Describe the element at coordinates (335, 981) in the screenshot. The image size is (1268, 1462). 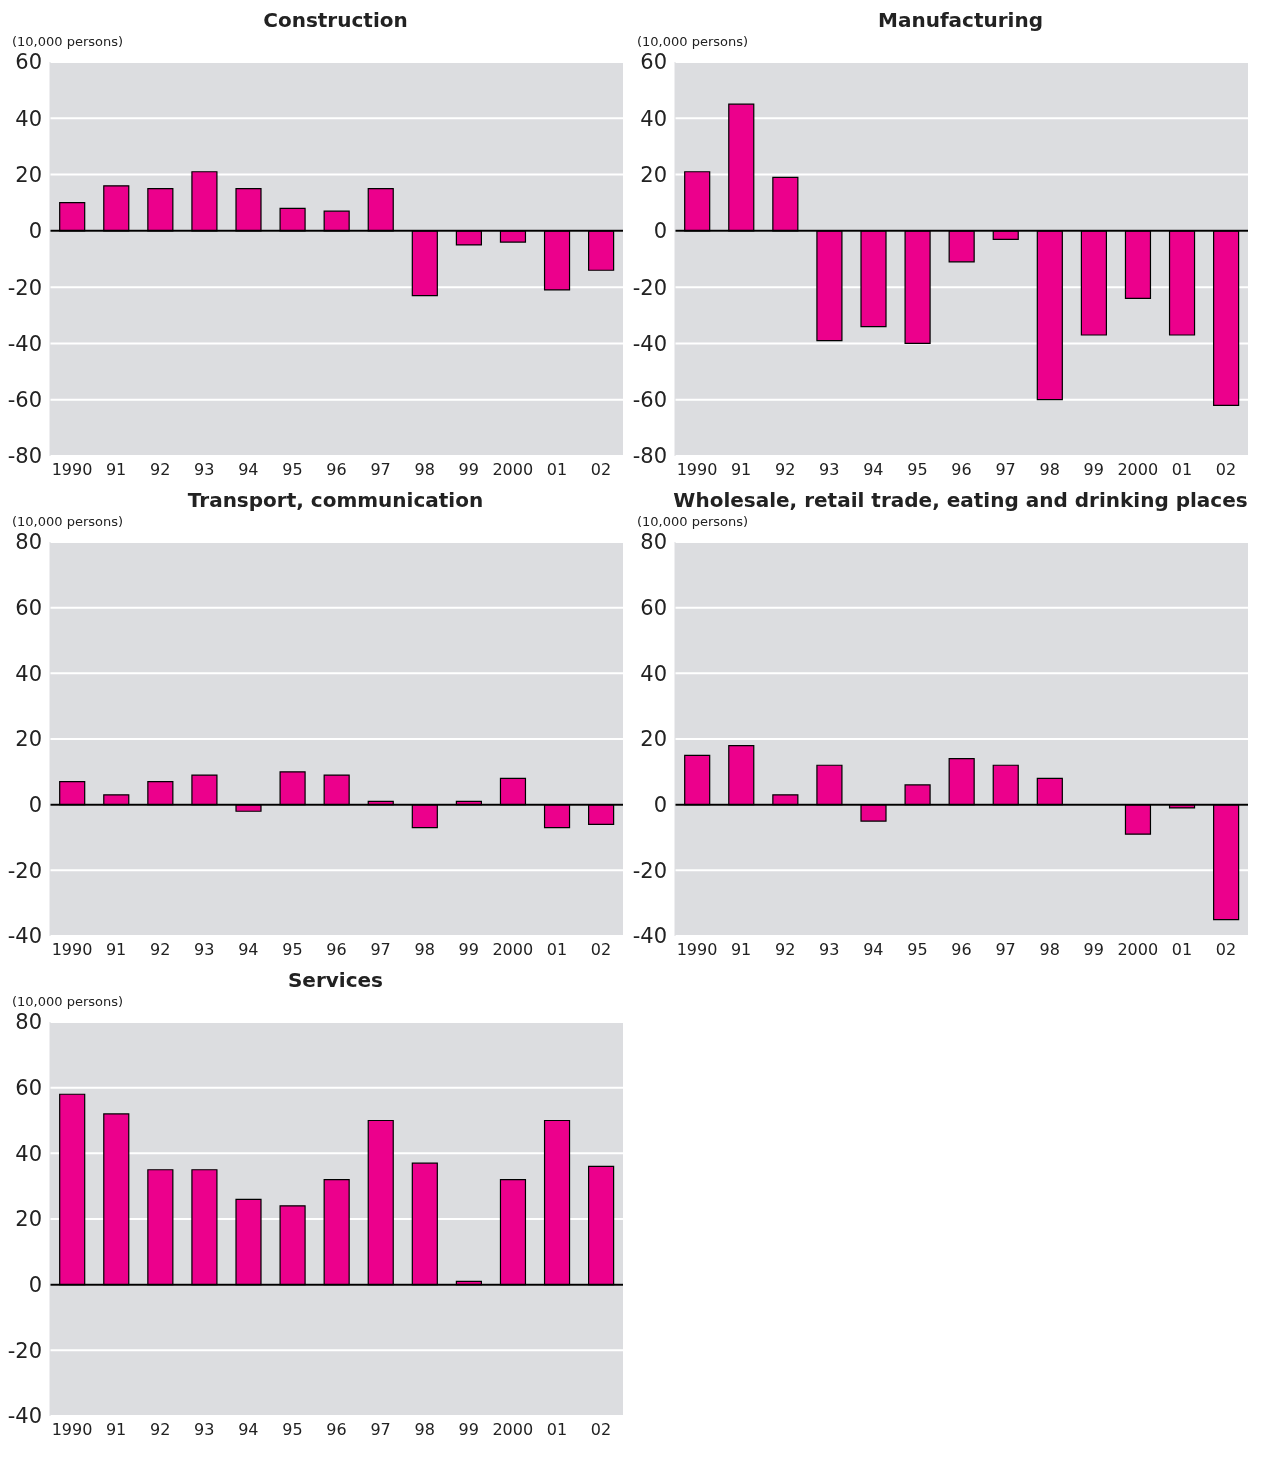
I see `chart-title: Services` at that location.